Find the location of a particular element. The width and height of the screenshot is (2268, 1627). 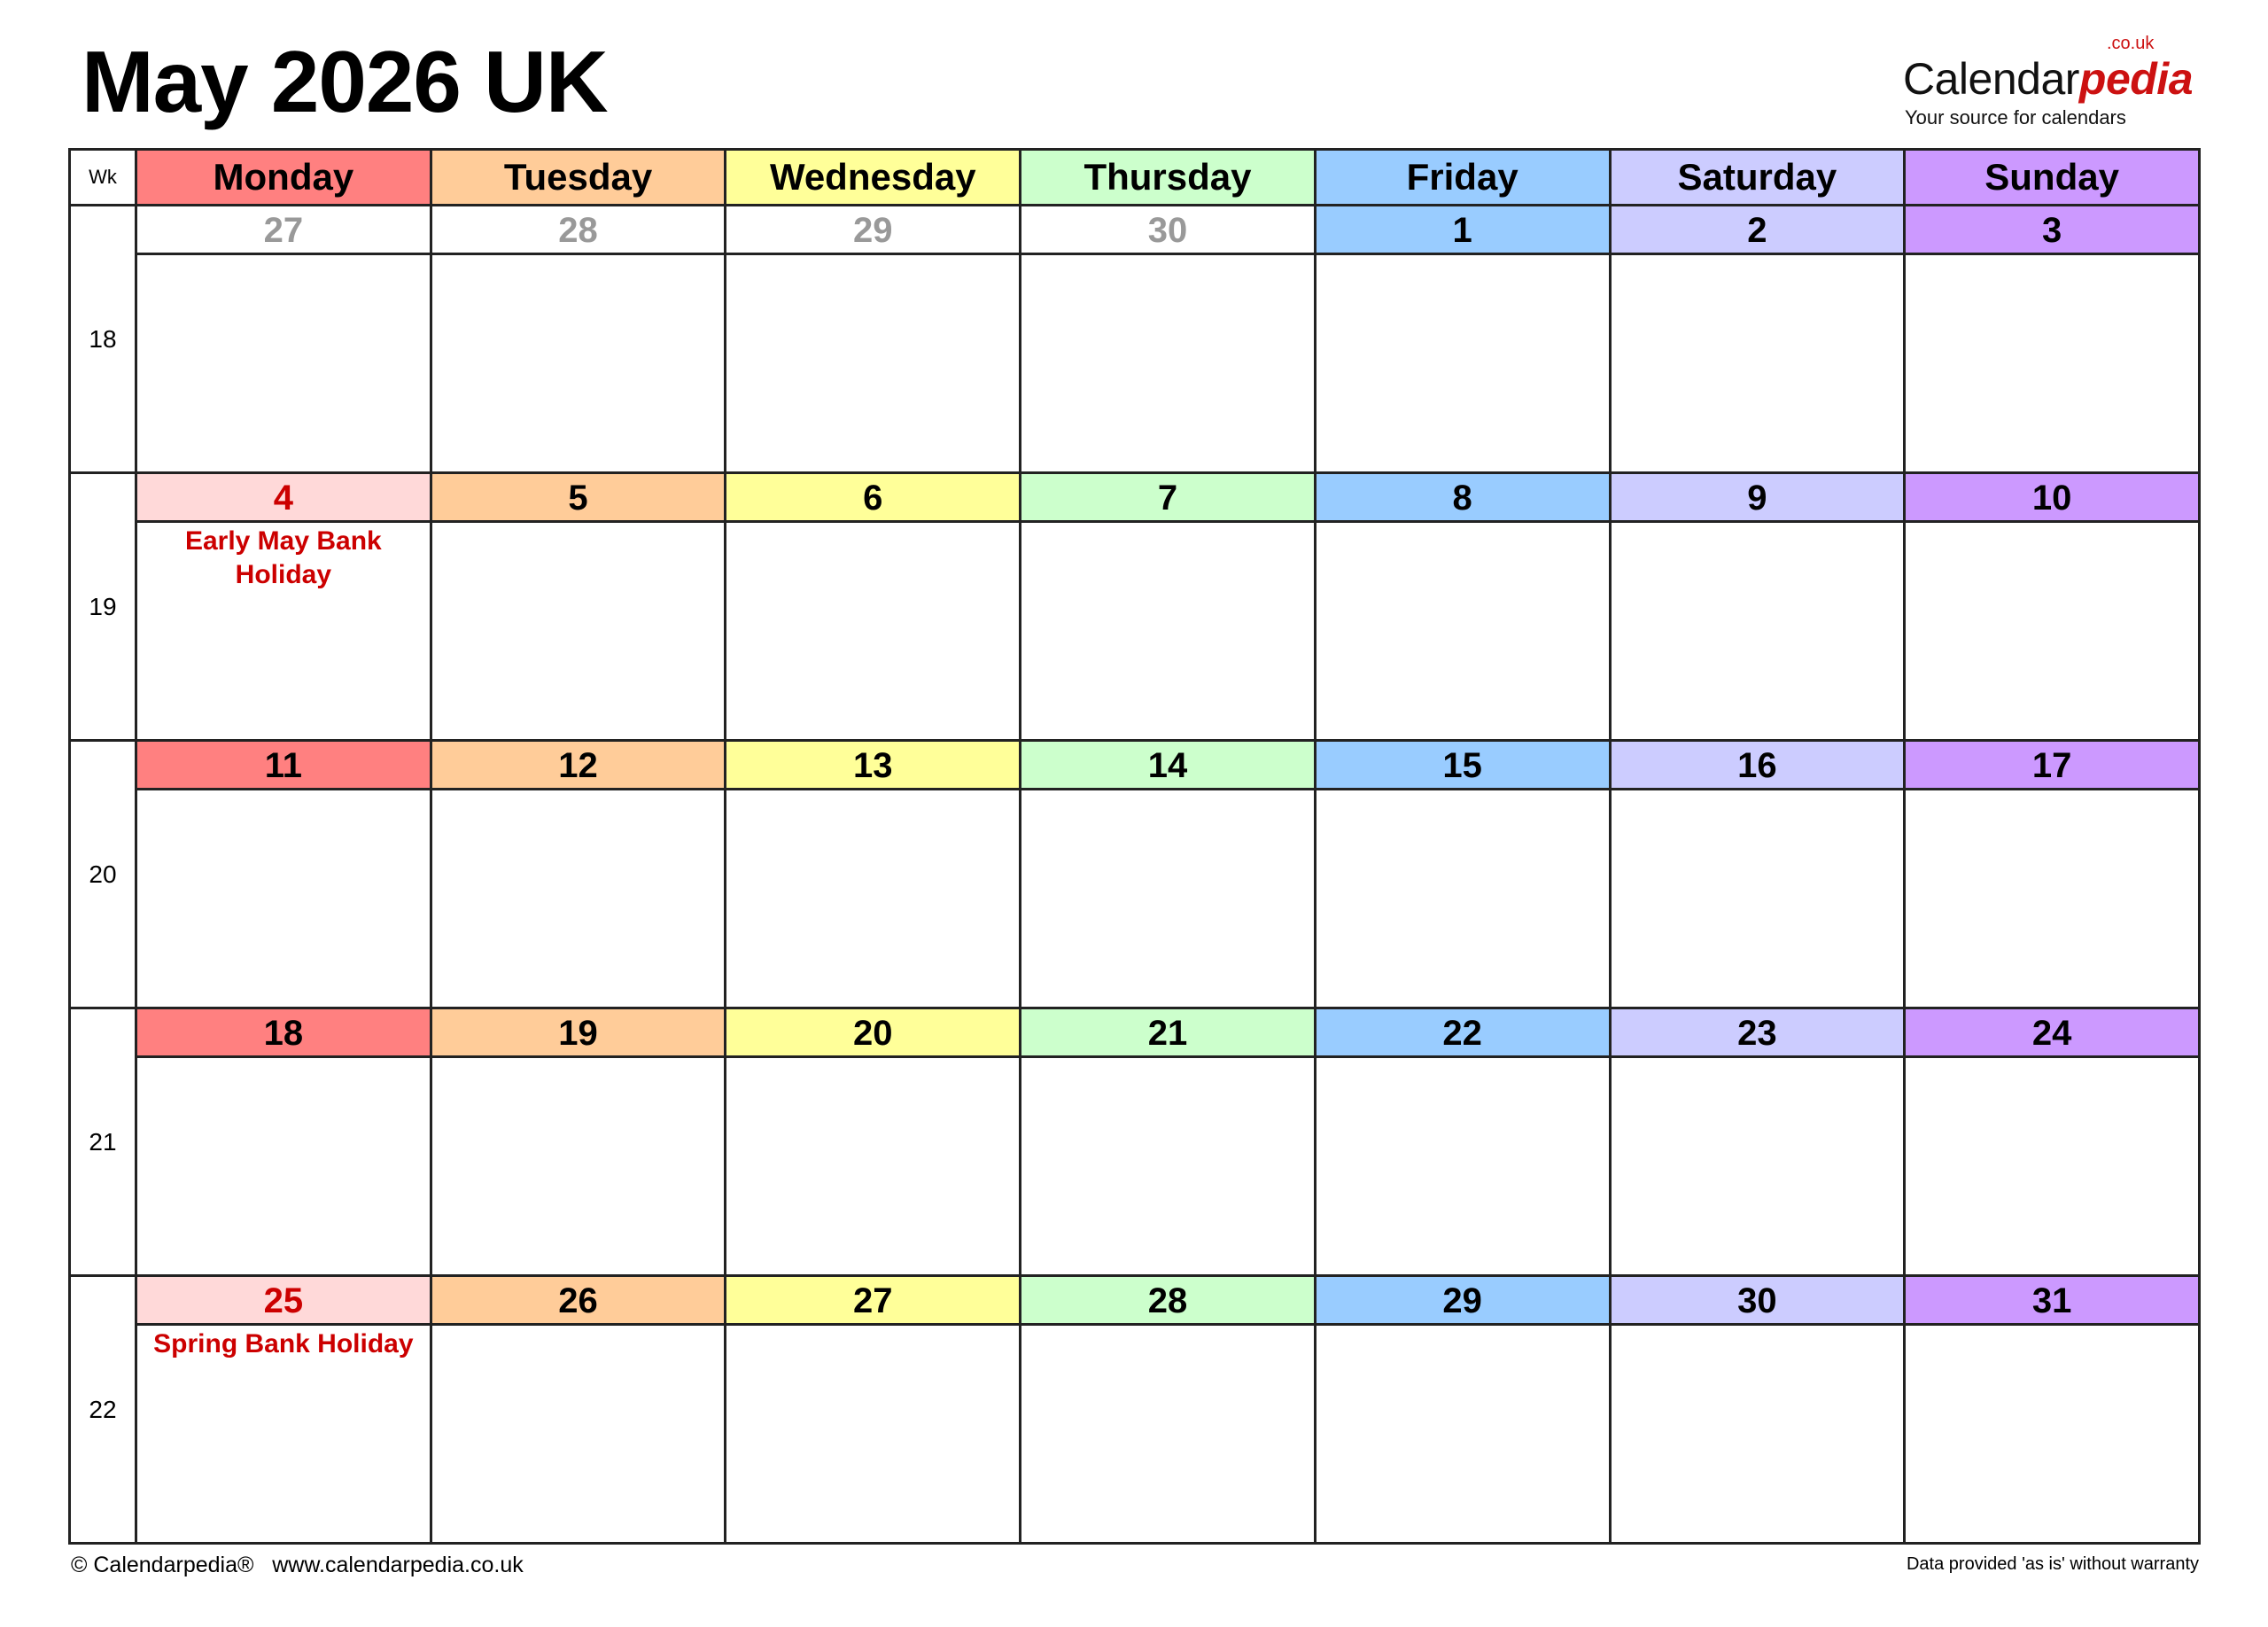

date-number: 22 is located at coordinates (1462, 1033).